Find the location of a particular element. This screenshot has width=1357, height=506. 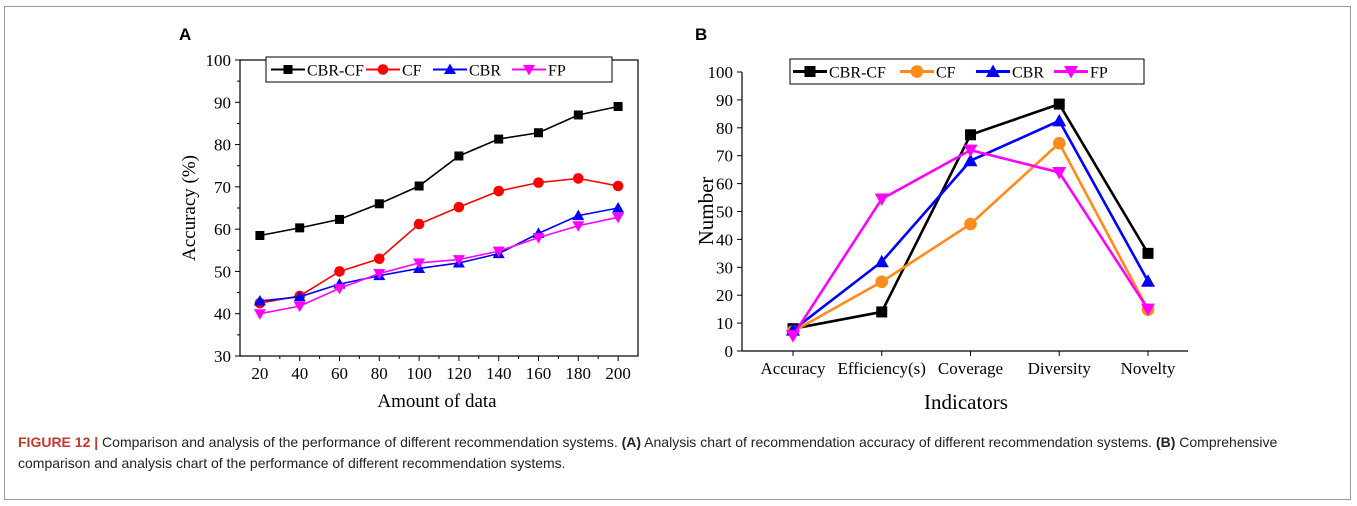

chart-b-xtick-label: Accuracy is located at coordinates (793, 368).